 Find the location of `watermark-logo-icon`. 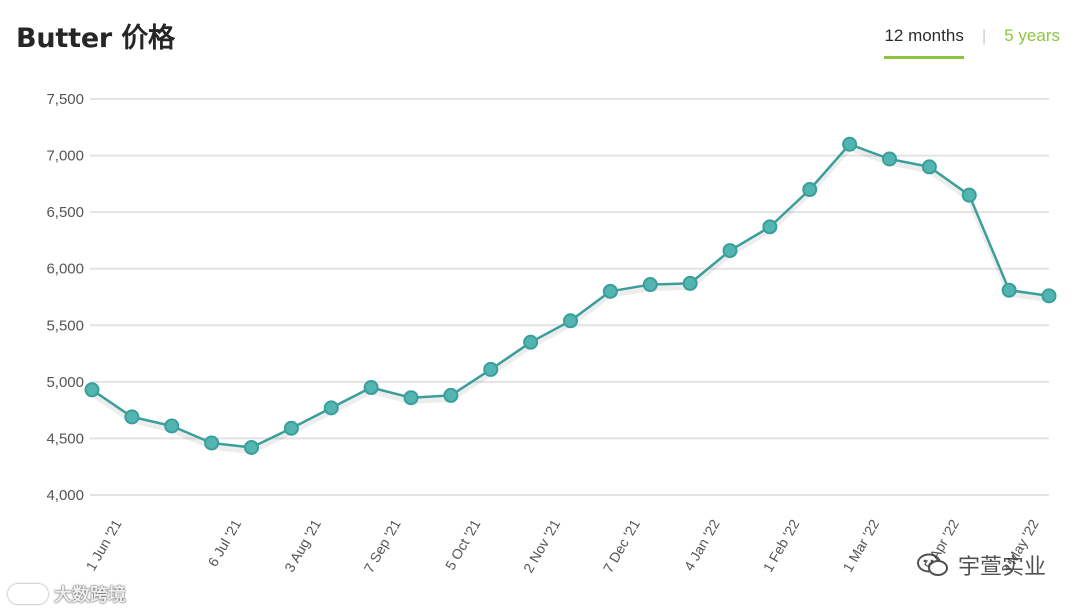

watermark-logo-icon is located at coordinates (28, 594).